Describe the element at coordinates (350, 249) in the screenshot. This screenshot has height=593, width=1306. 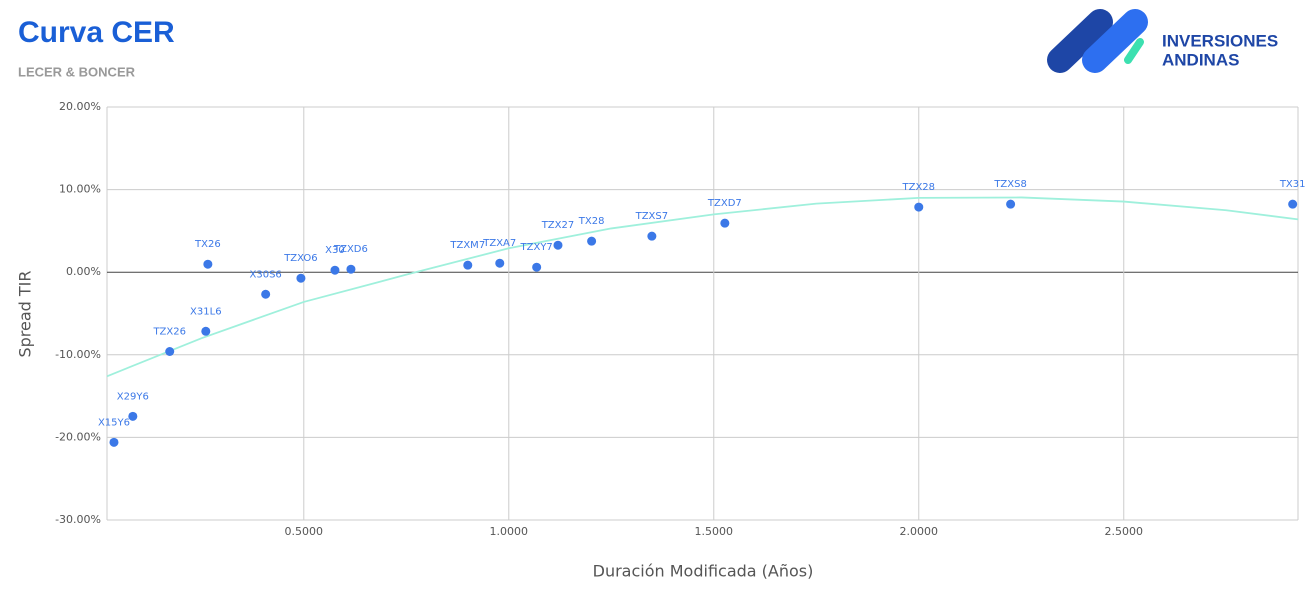
I see `data-label: TZXD6` at that location.